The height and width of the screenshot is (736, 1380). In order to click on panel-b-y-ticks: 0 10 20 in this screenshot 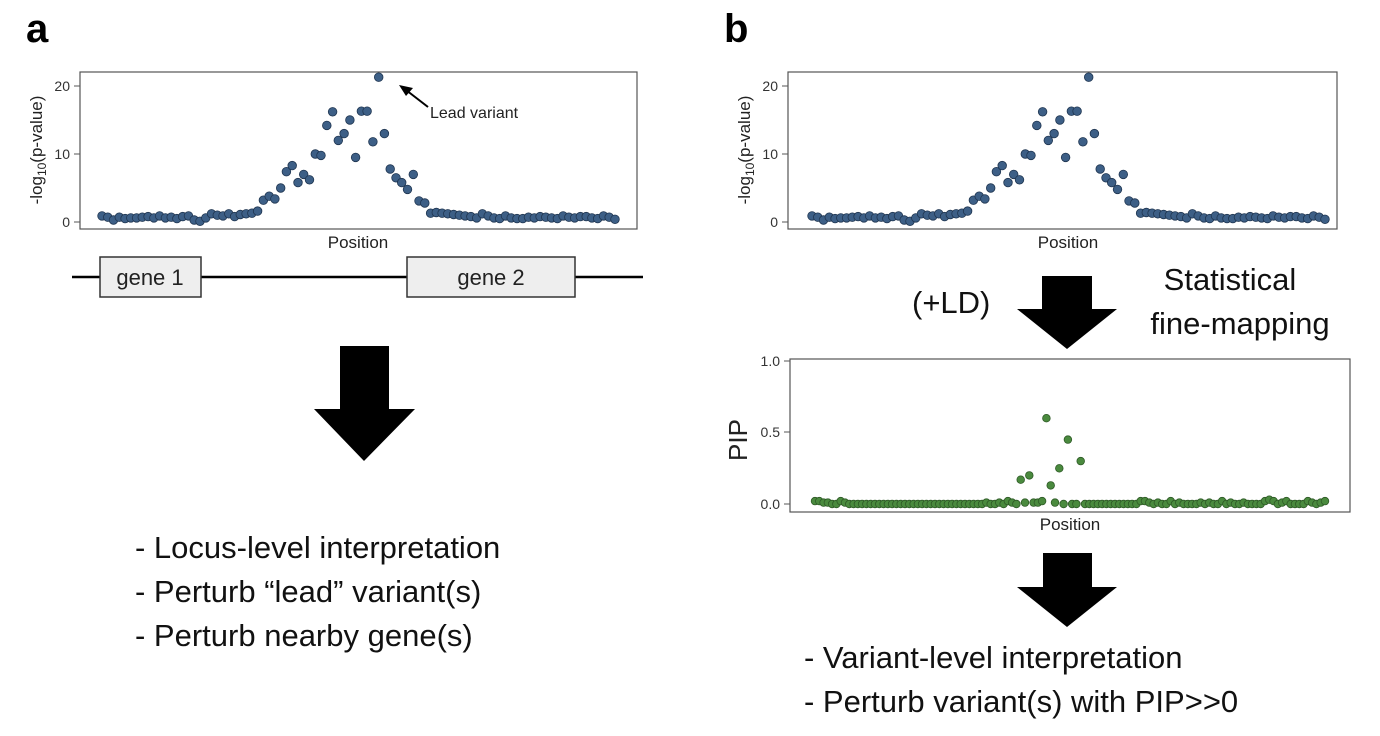, I will do `click(775, 154)`.